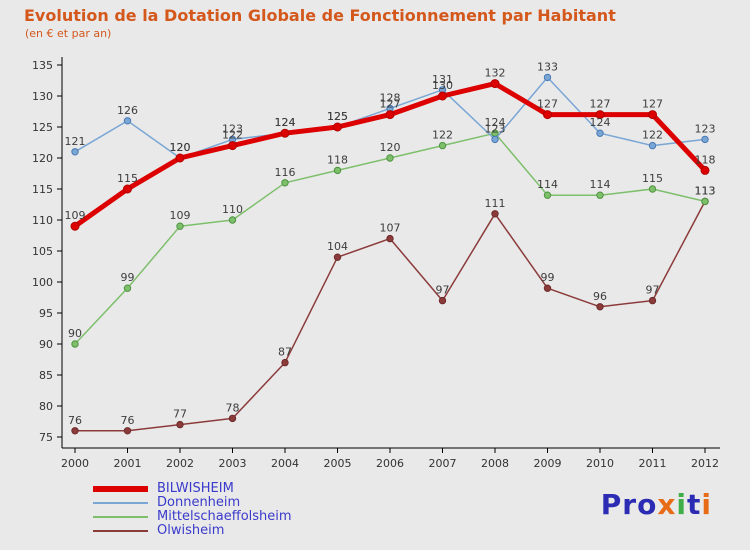 The image size is (750, 550). Describe the element at coordinates (120, 503) in the screenshot. I see `legend-swatch-donnenheim` at that location.